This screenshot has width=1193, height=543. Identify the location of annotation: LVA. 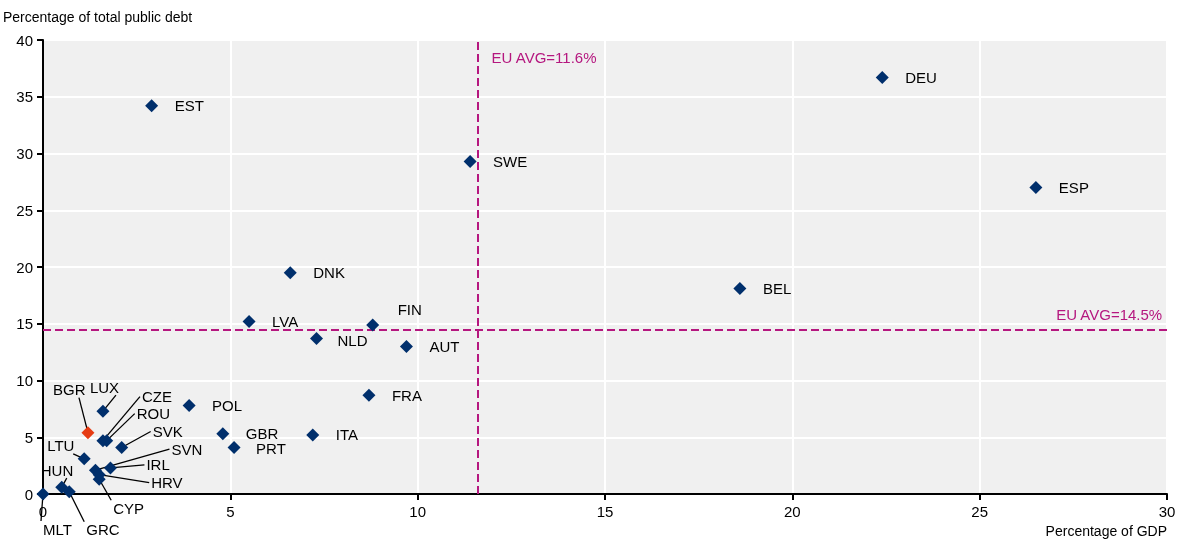
(285, 321).